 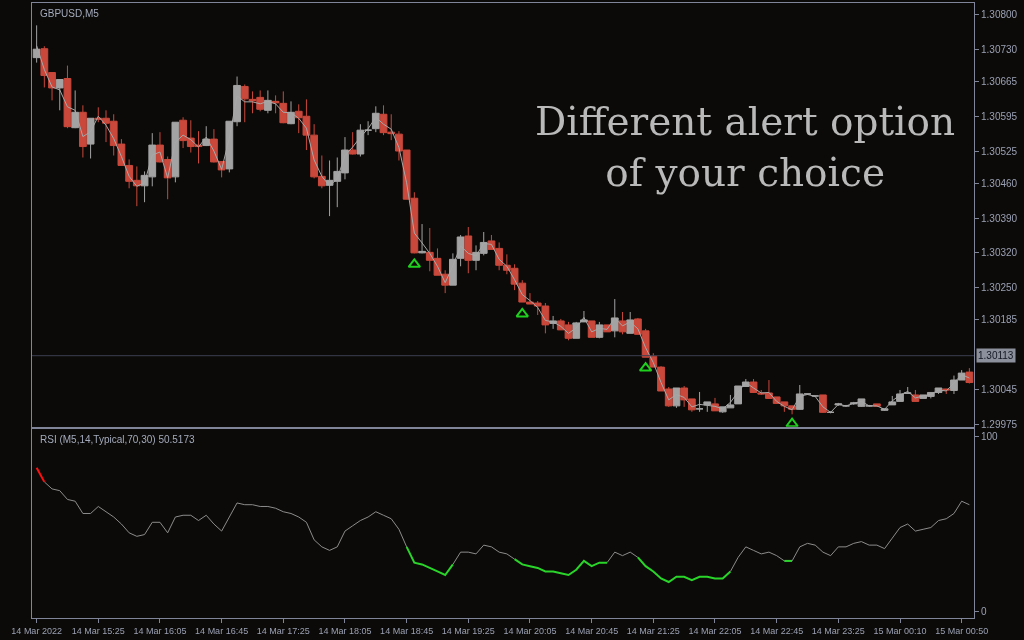 I want to click on ref-line-label: 1.30113, so click(x=996, y=355).